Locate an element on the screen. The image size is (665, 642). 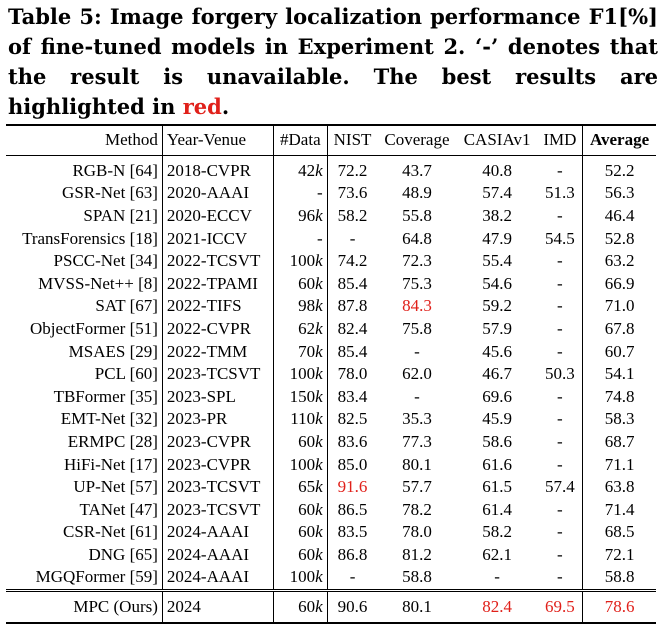
cell-method: SAT [67] is located at coordinates (126, 306).